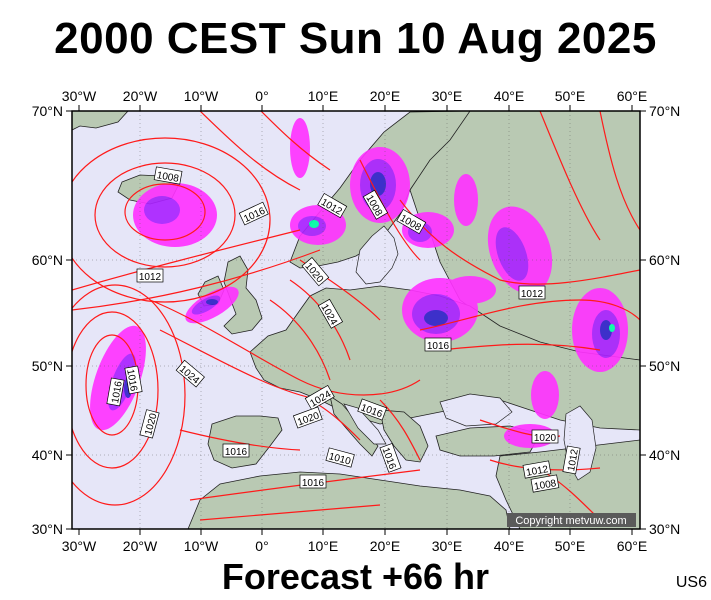 The image size is (711, 600). Describe the element at coordinates (100, 121) in the screenshot. I see `land-greenland` at that location.